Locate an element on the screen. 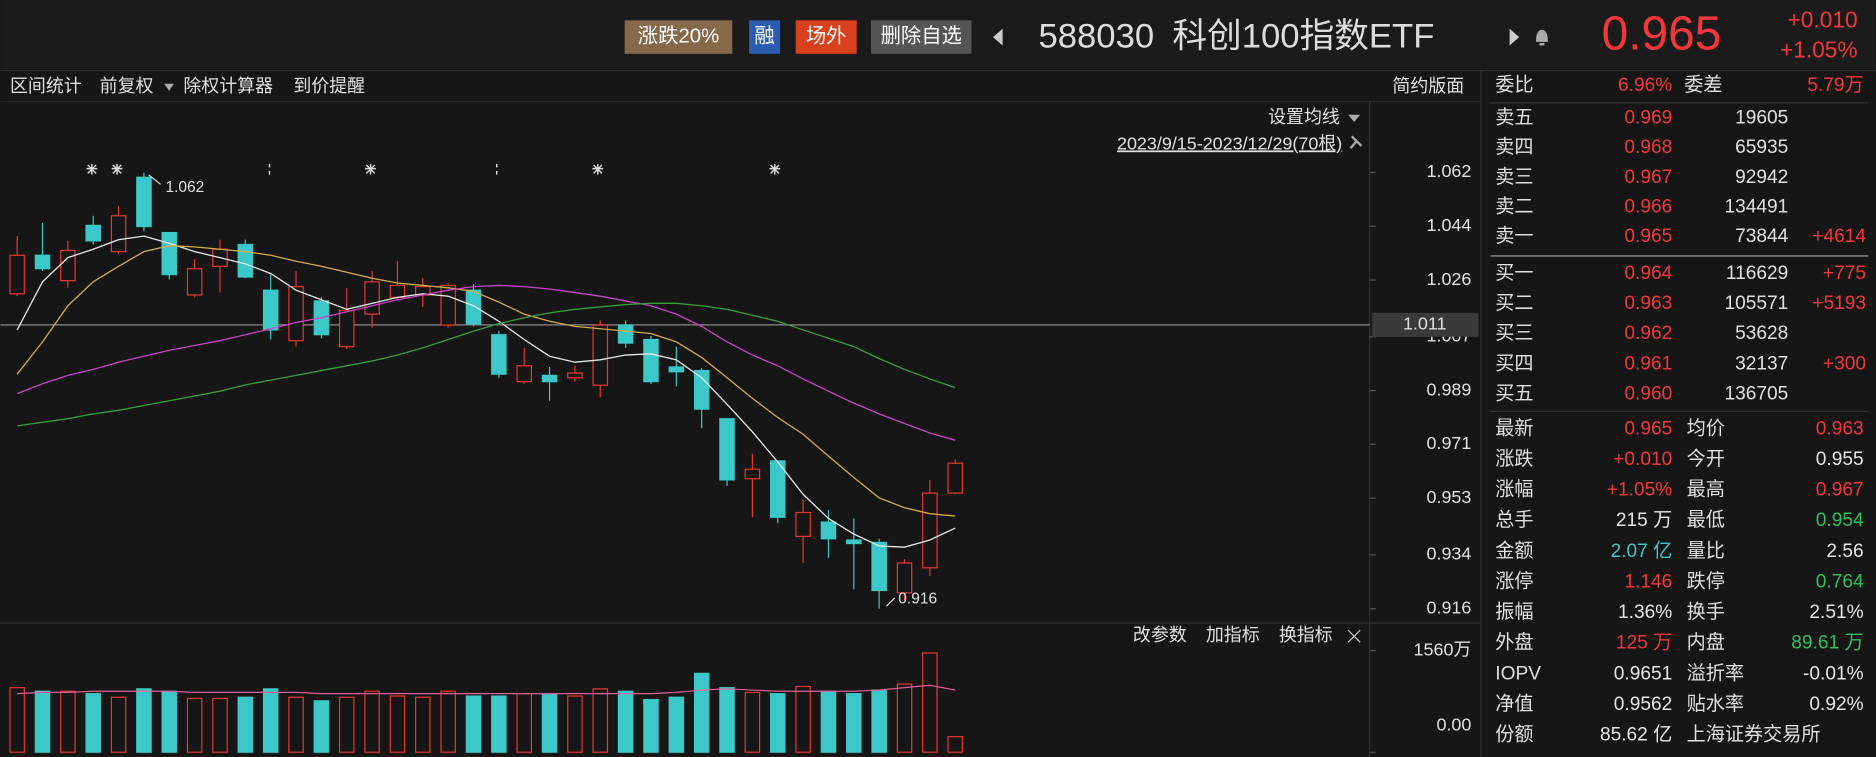 The height and width of the screenshot is (757, 1876). badge: 融 is located at coordinates (764, 35).